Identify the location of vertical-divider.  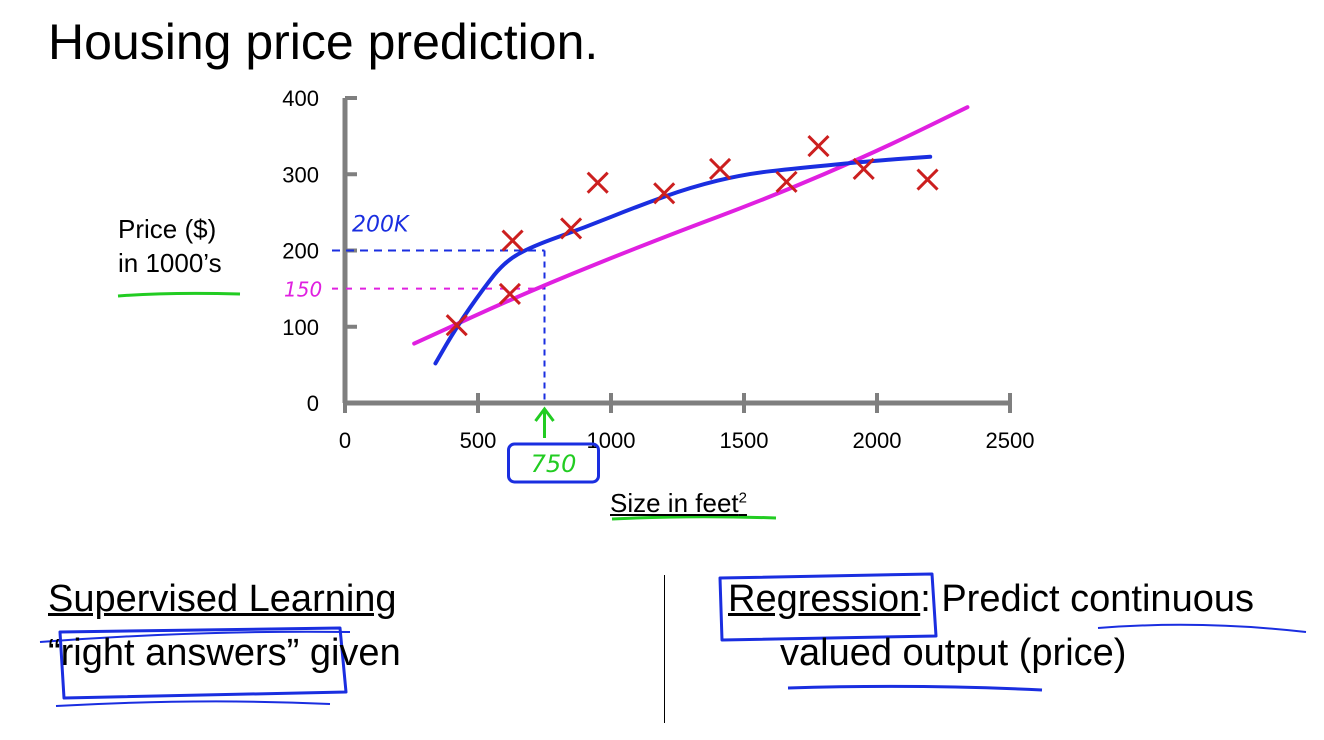
(664, 649).